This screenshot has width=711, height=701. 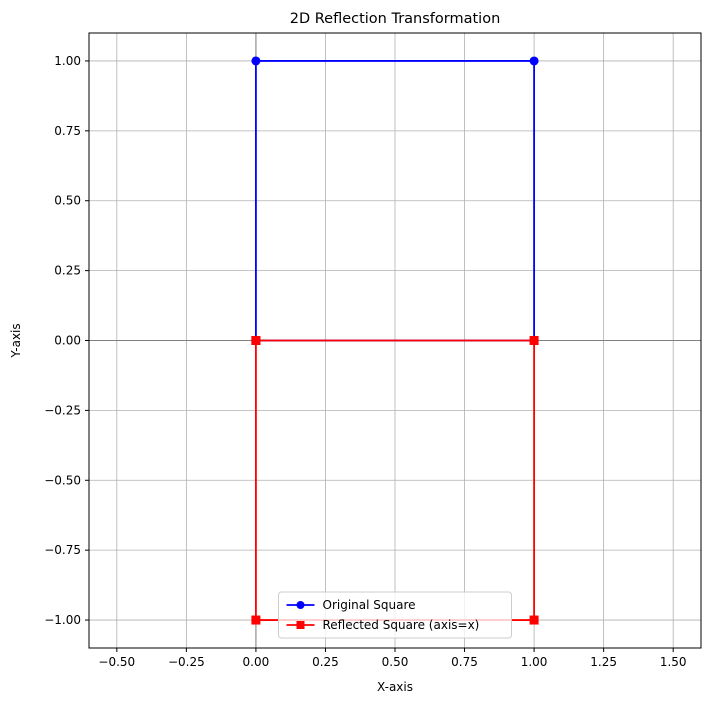 I want to click on y-axis-ticks: 1.00 0.75 0.50 0.25 0.00 −0.25 −0.50 −0.75 −1.00, so click(x=66, y=340).